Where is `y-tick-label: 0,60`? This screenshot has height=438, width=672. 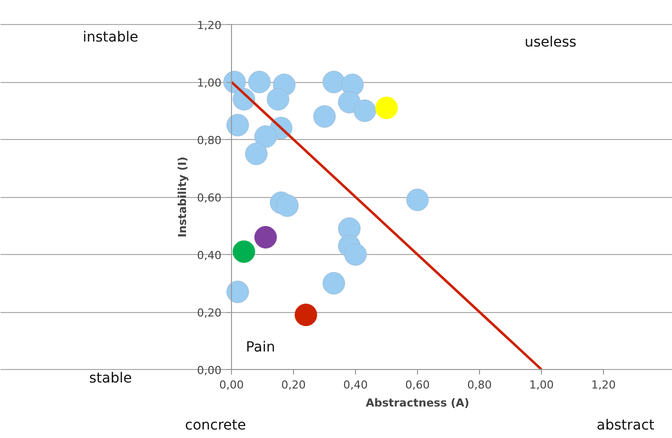 y-tick-label: 0,60 is located at coordinates (209, 198).